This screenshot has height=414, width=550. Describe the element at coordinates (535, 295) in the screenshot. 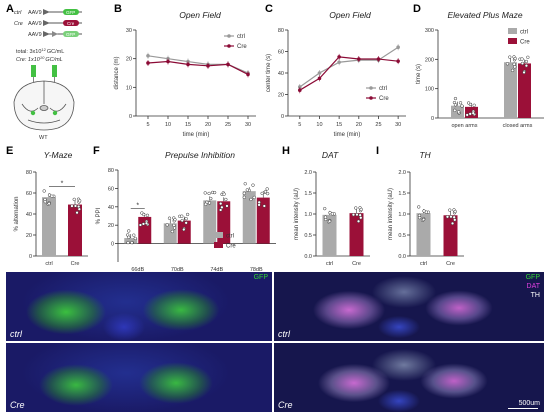

I see `th-channel-label: TH` at that location.